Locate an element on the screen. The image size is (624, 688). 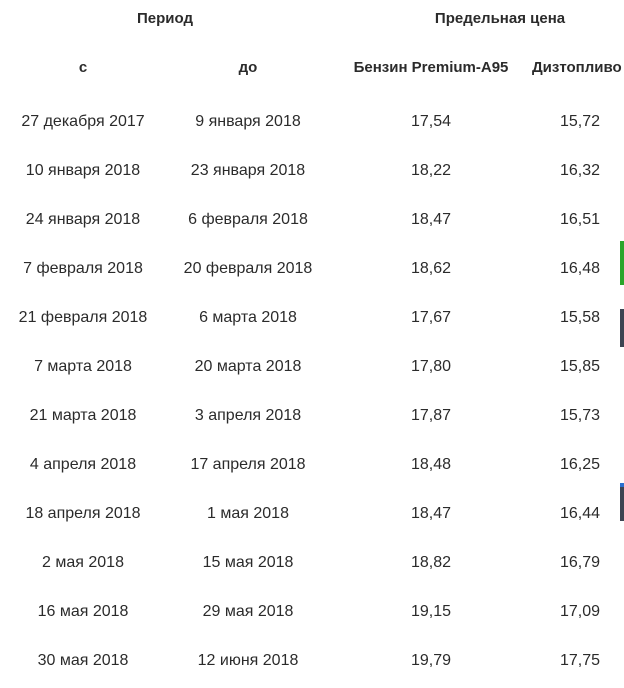
cell-price-petrol: 17,80 is located at coordinates (431, 366).